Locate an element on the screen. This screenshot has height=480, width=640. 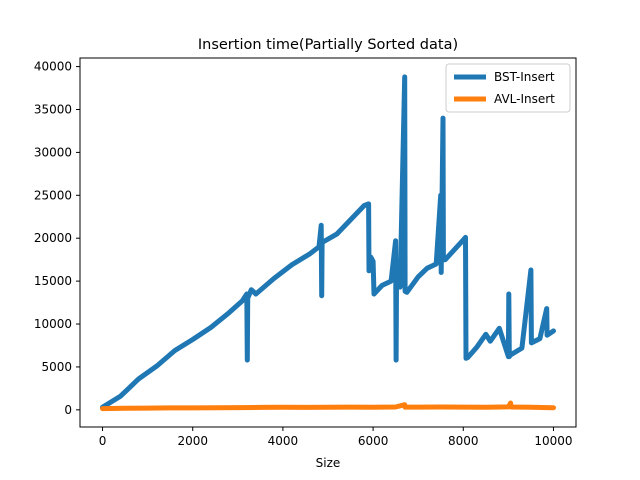
y-tick-label-2: 10000 is located at coordinates (53, 324).